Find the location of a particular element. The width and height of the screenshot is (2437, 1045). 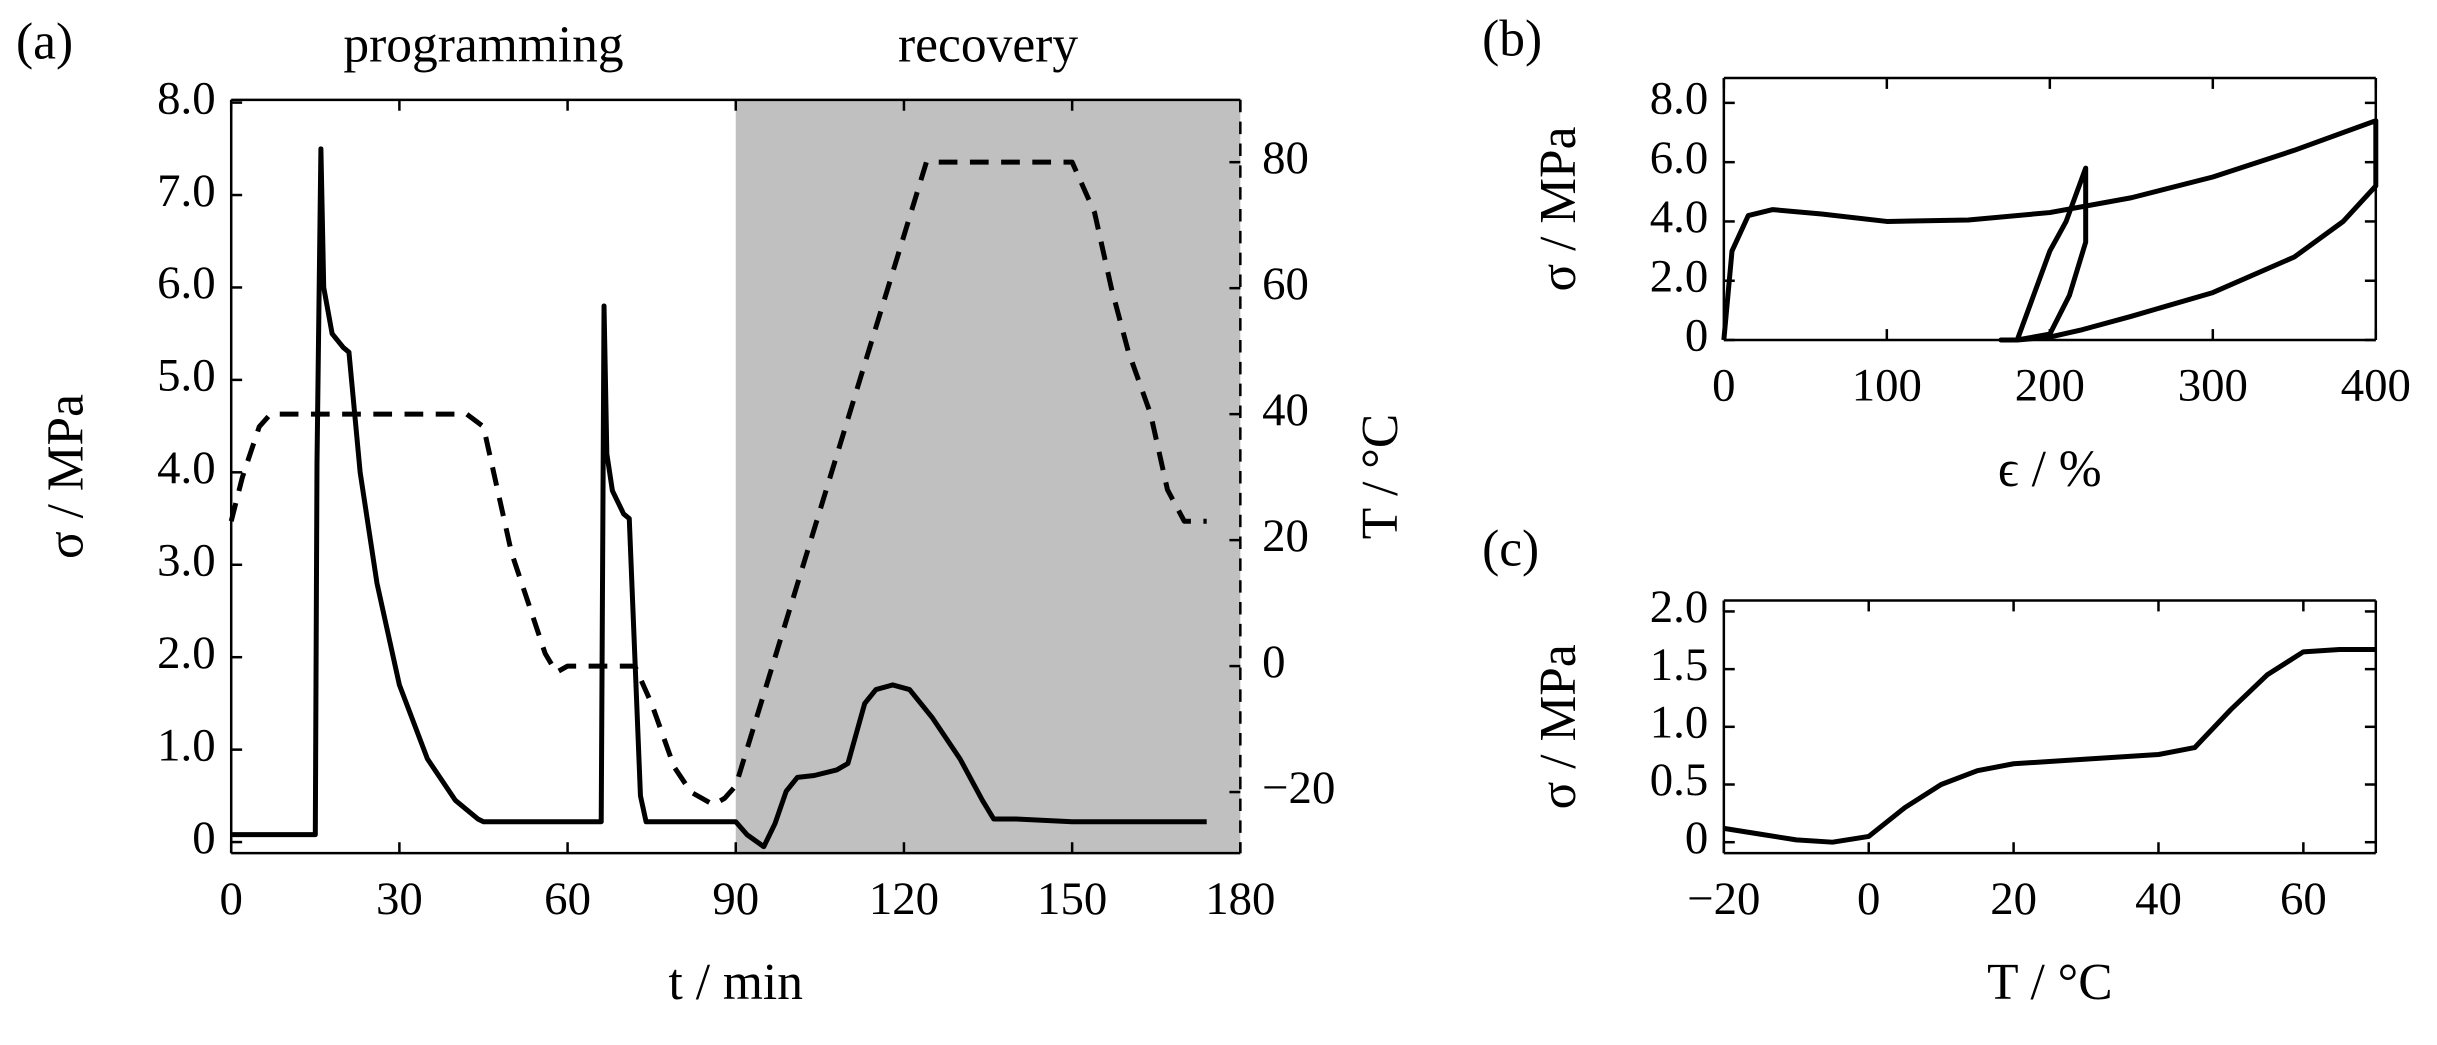

x-tick-label: 20 is located at coordinates (2013, 899).